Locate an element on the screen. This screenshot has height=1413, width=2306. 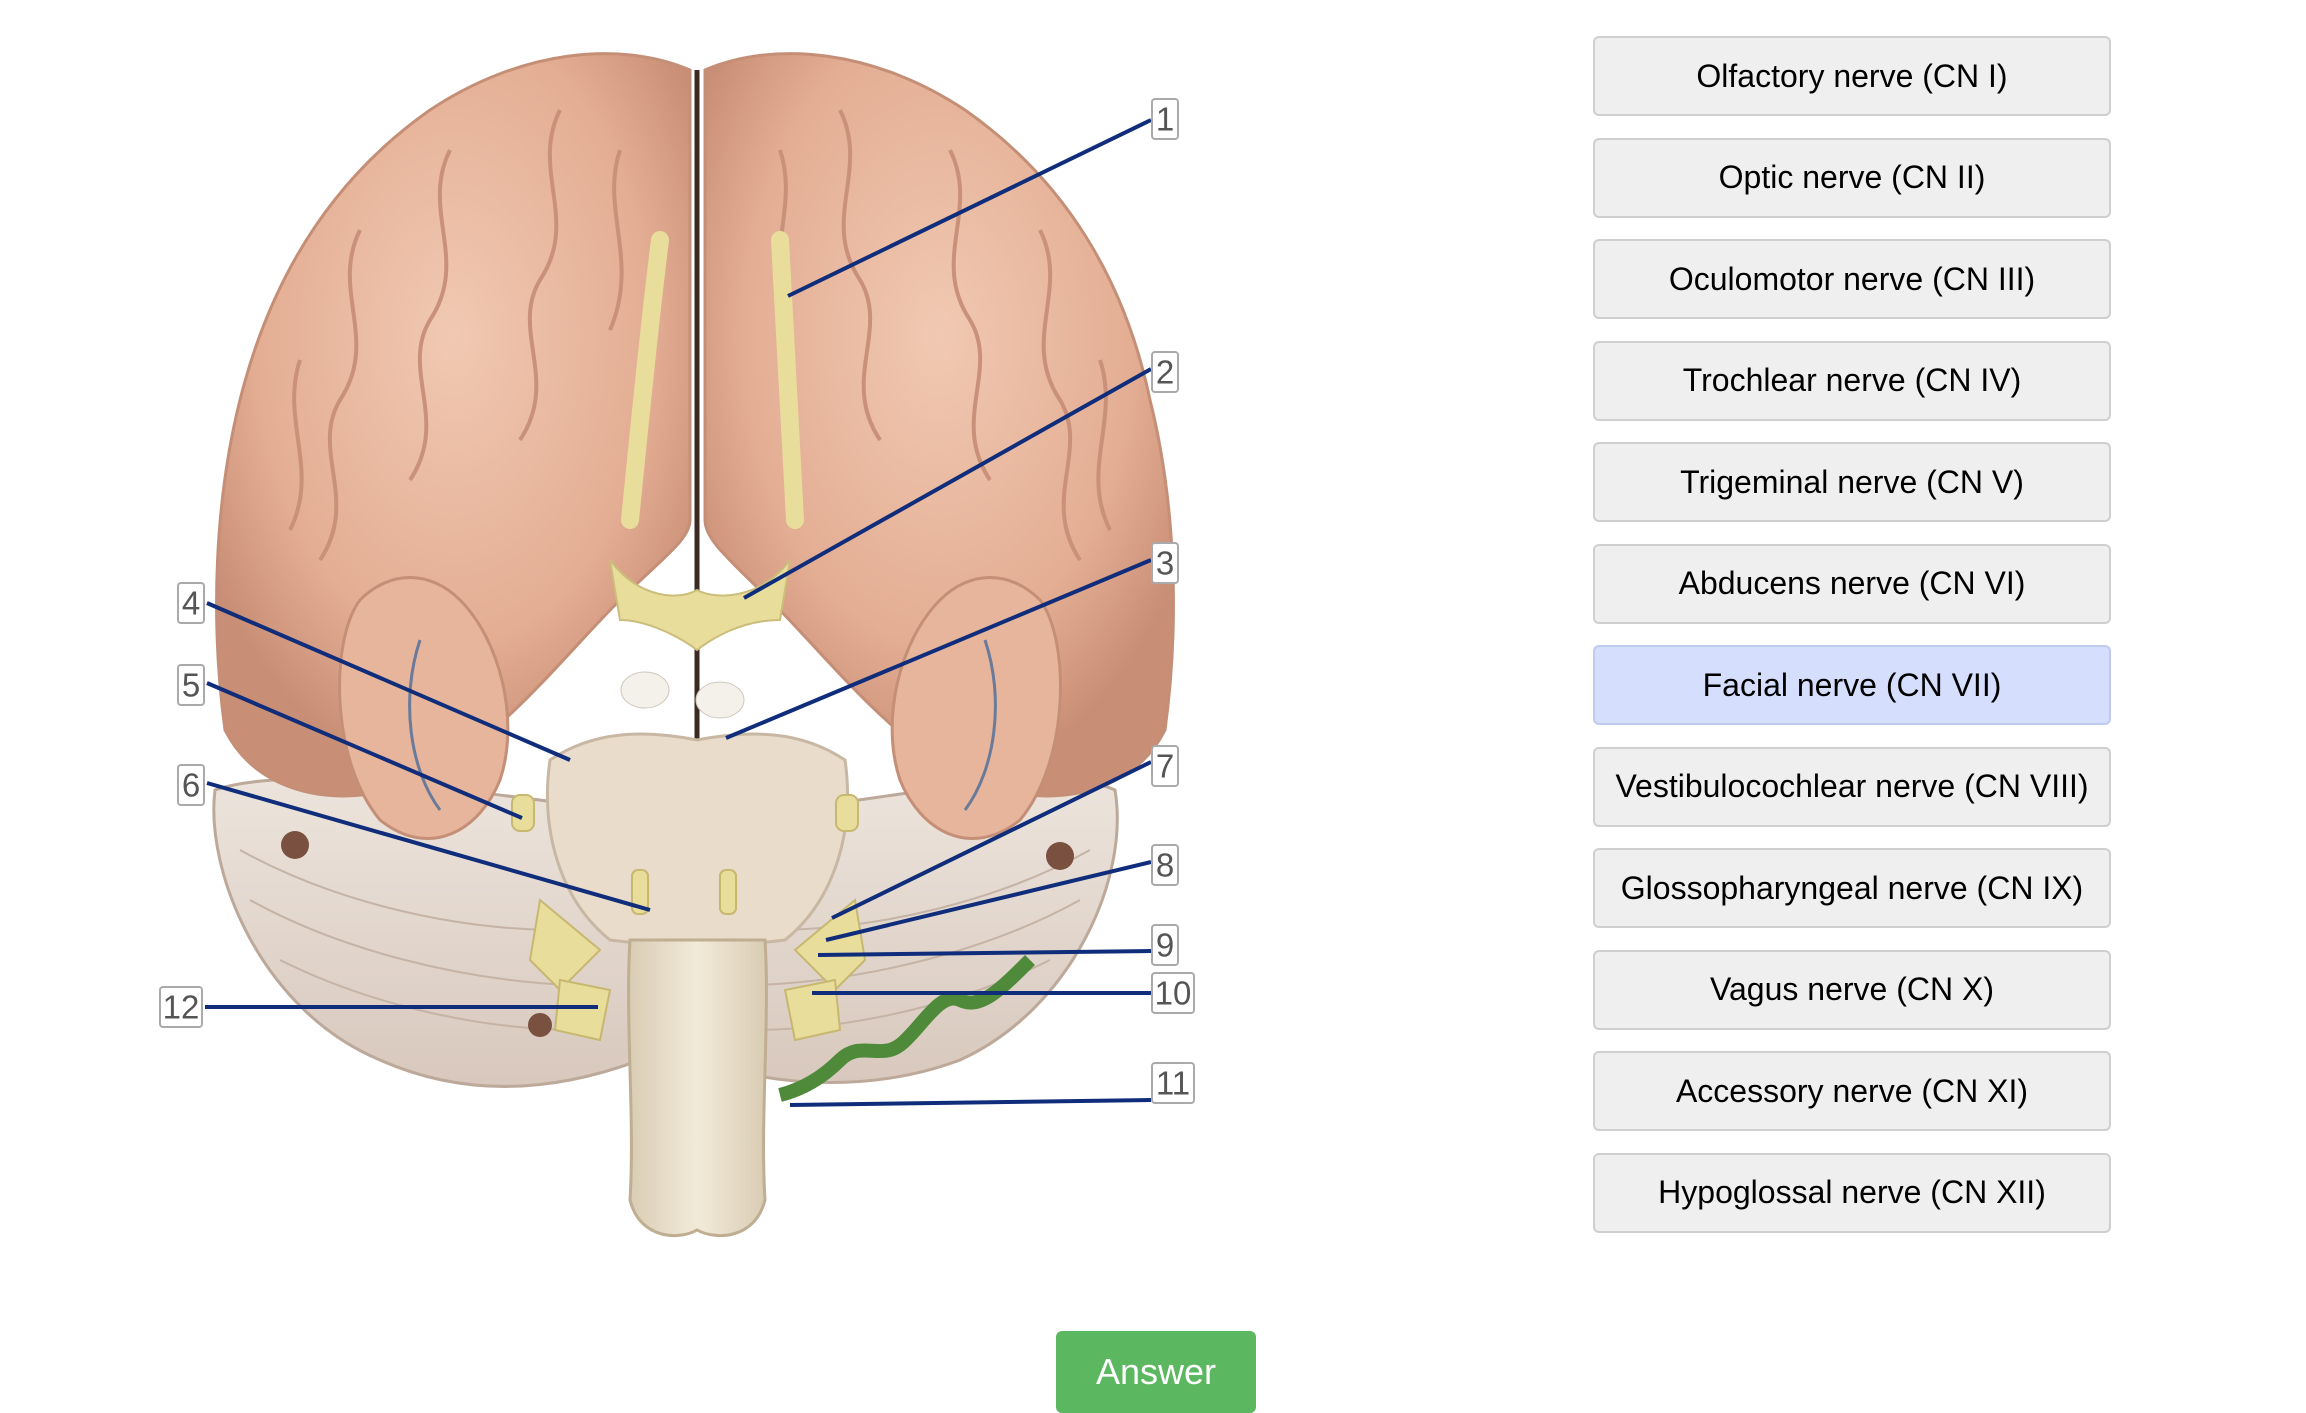
svg-text: 9 is located at coordinates (1165, 945).